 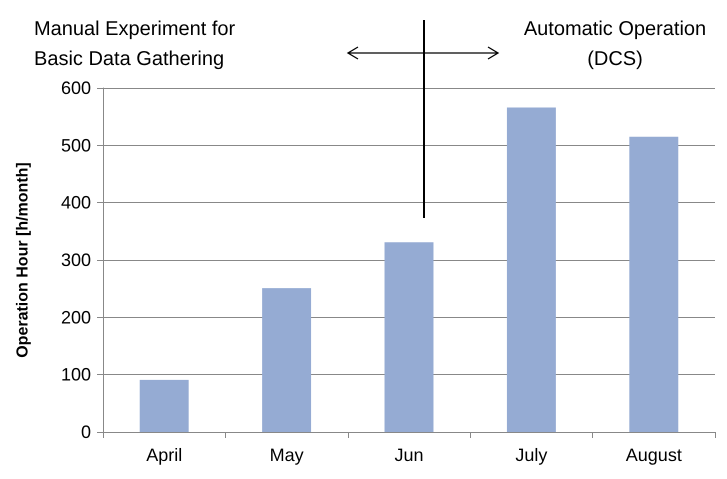 I want to click on y-tick-label: 100, so click(x=75, y=374).